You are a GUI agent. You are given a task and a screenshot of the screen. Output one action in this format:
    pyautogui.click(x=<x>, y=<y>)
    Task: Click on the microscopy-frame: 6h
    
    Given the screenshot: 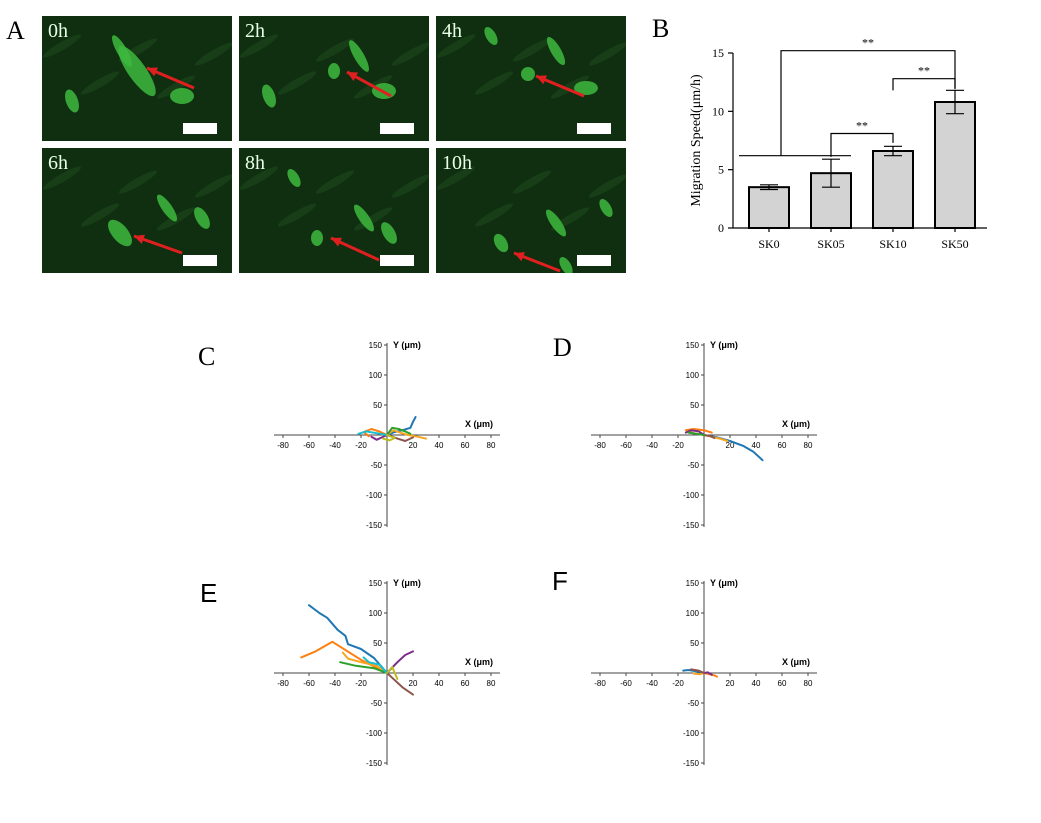 What is the action you would take?
    pyautogui.click(x=137, y=210)
    